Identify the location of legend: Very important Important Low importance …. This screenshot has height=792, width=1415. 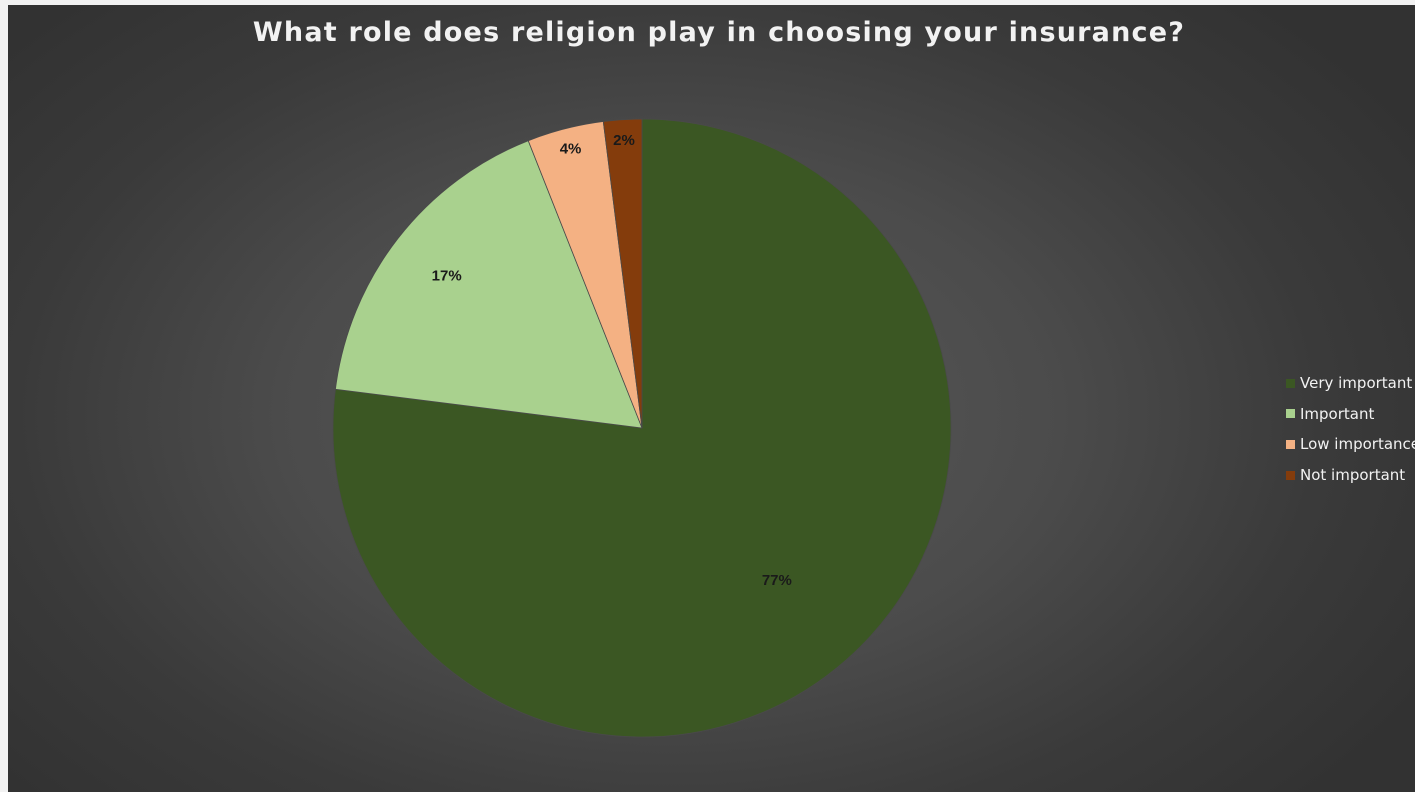
(1350, 429).